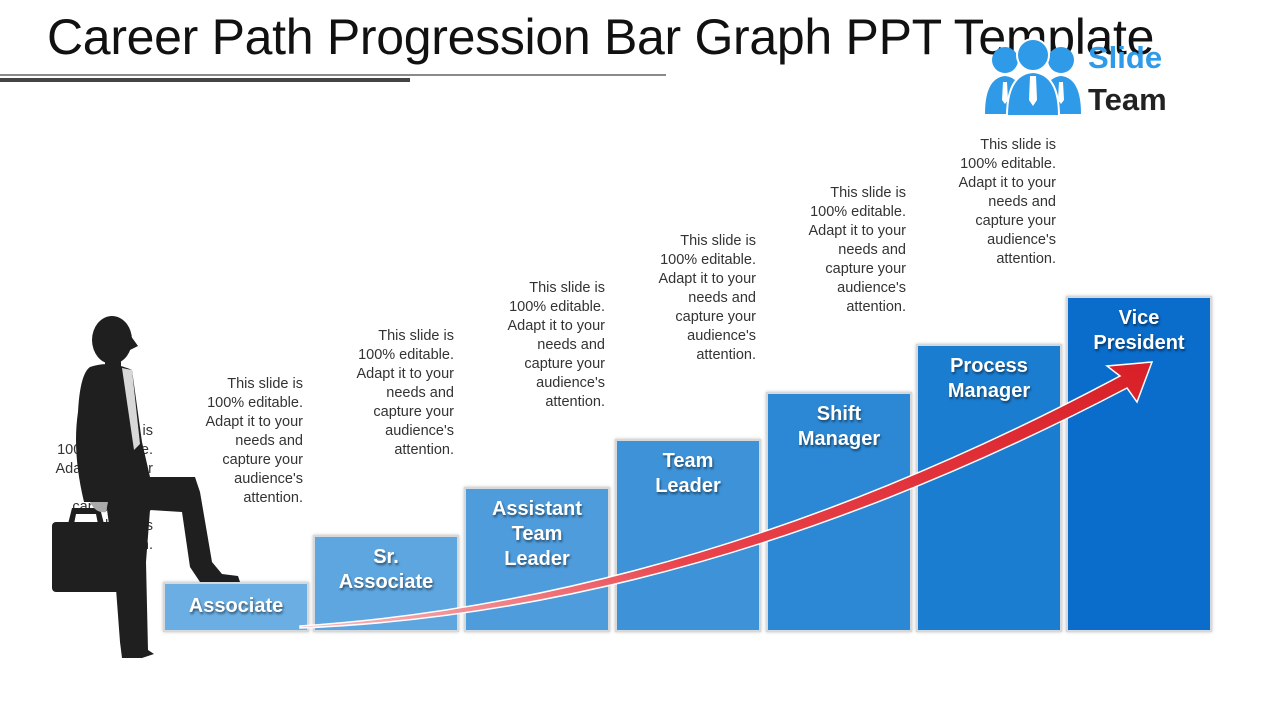 The width and height of the screenshot is (1280, 720). I want to click on career-step-bar: Process Manager, so click(989, 488).